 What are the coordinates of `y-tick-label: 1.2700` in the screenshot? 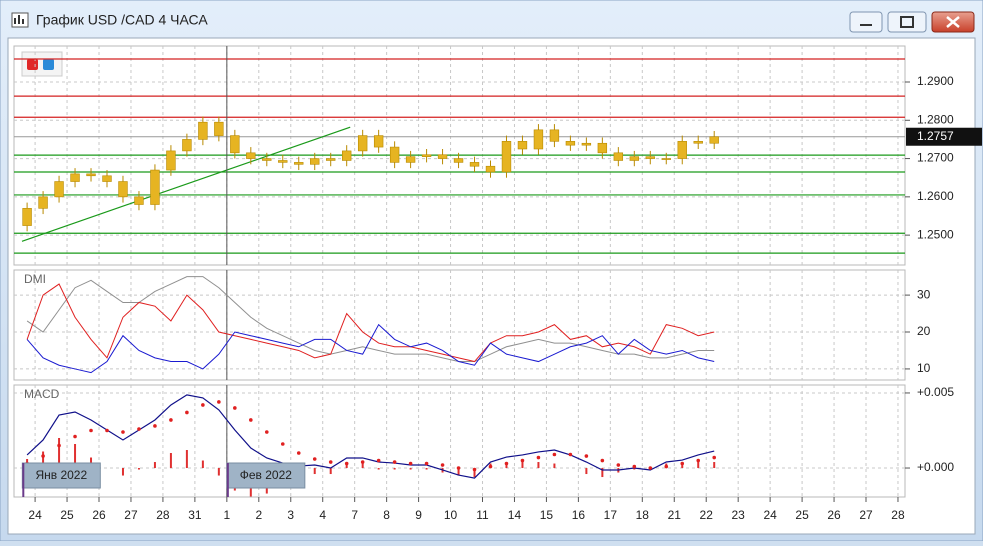 It's located at (935, 158).